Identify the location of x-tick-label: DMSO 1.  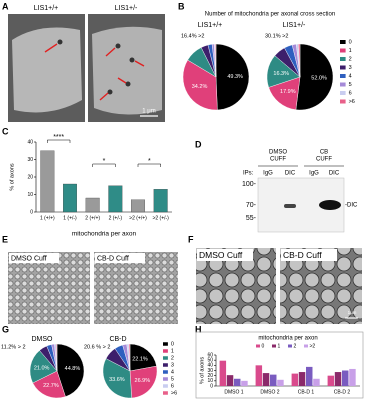
(233, 392).